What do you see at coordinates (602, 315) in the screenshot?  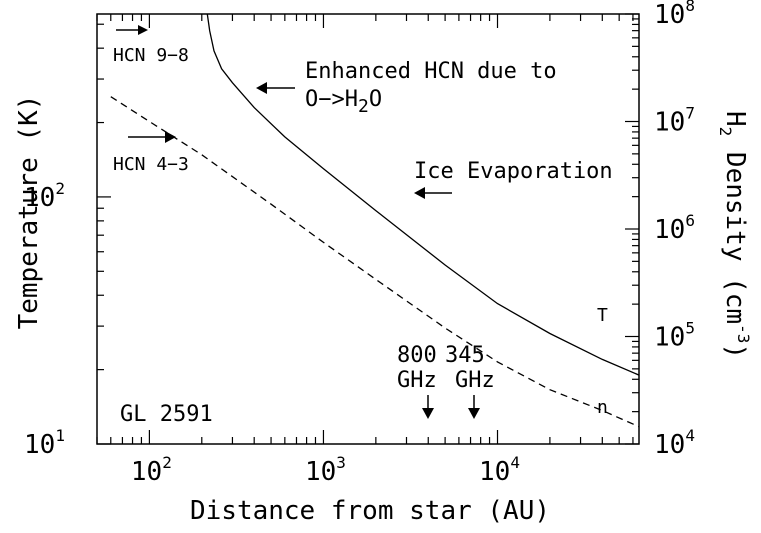 I see `temperature-curve-label: T` at bounding box center [602, 315].